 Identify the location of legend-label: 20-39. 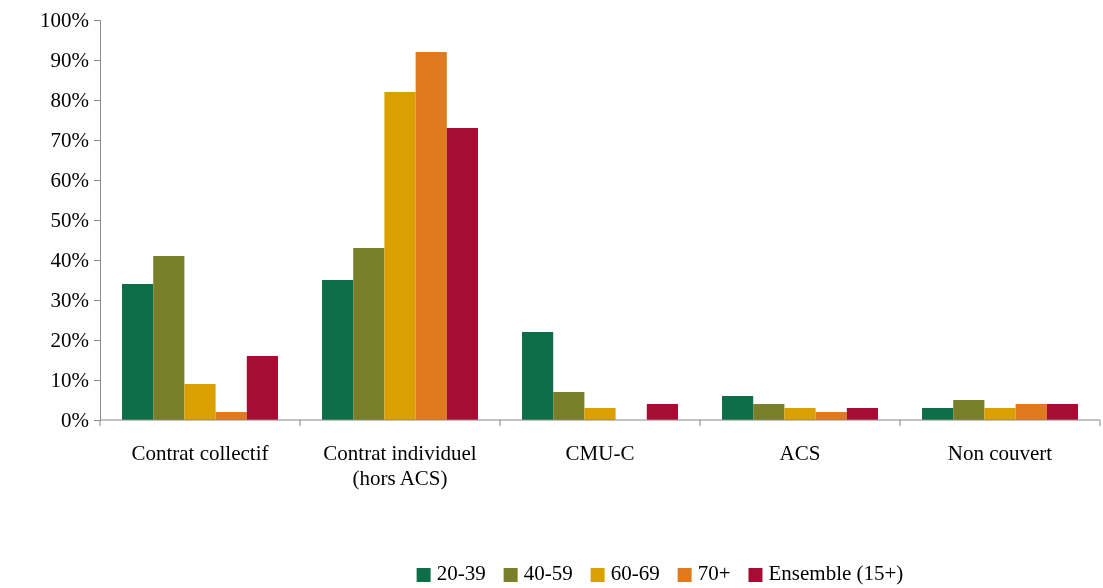
(461, 573).